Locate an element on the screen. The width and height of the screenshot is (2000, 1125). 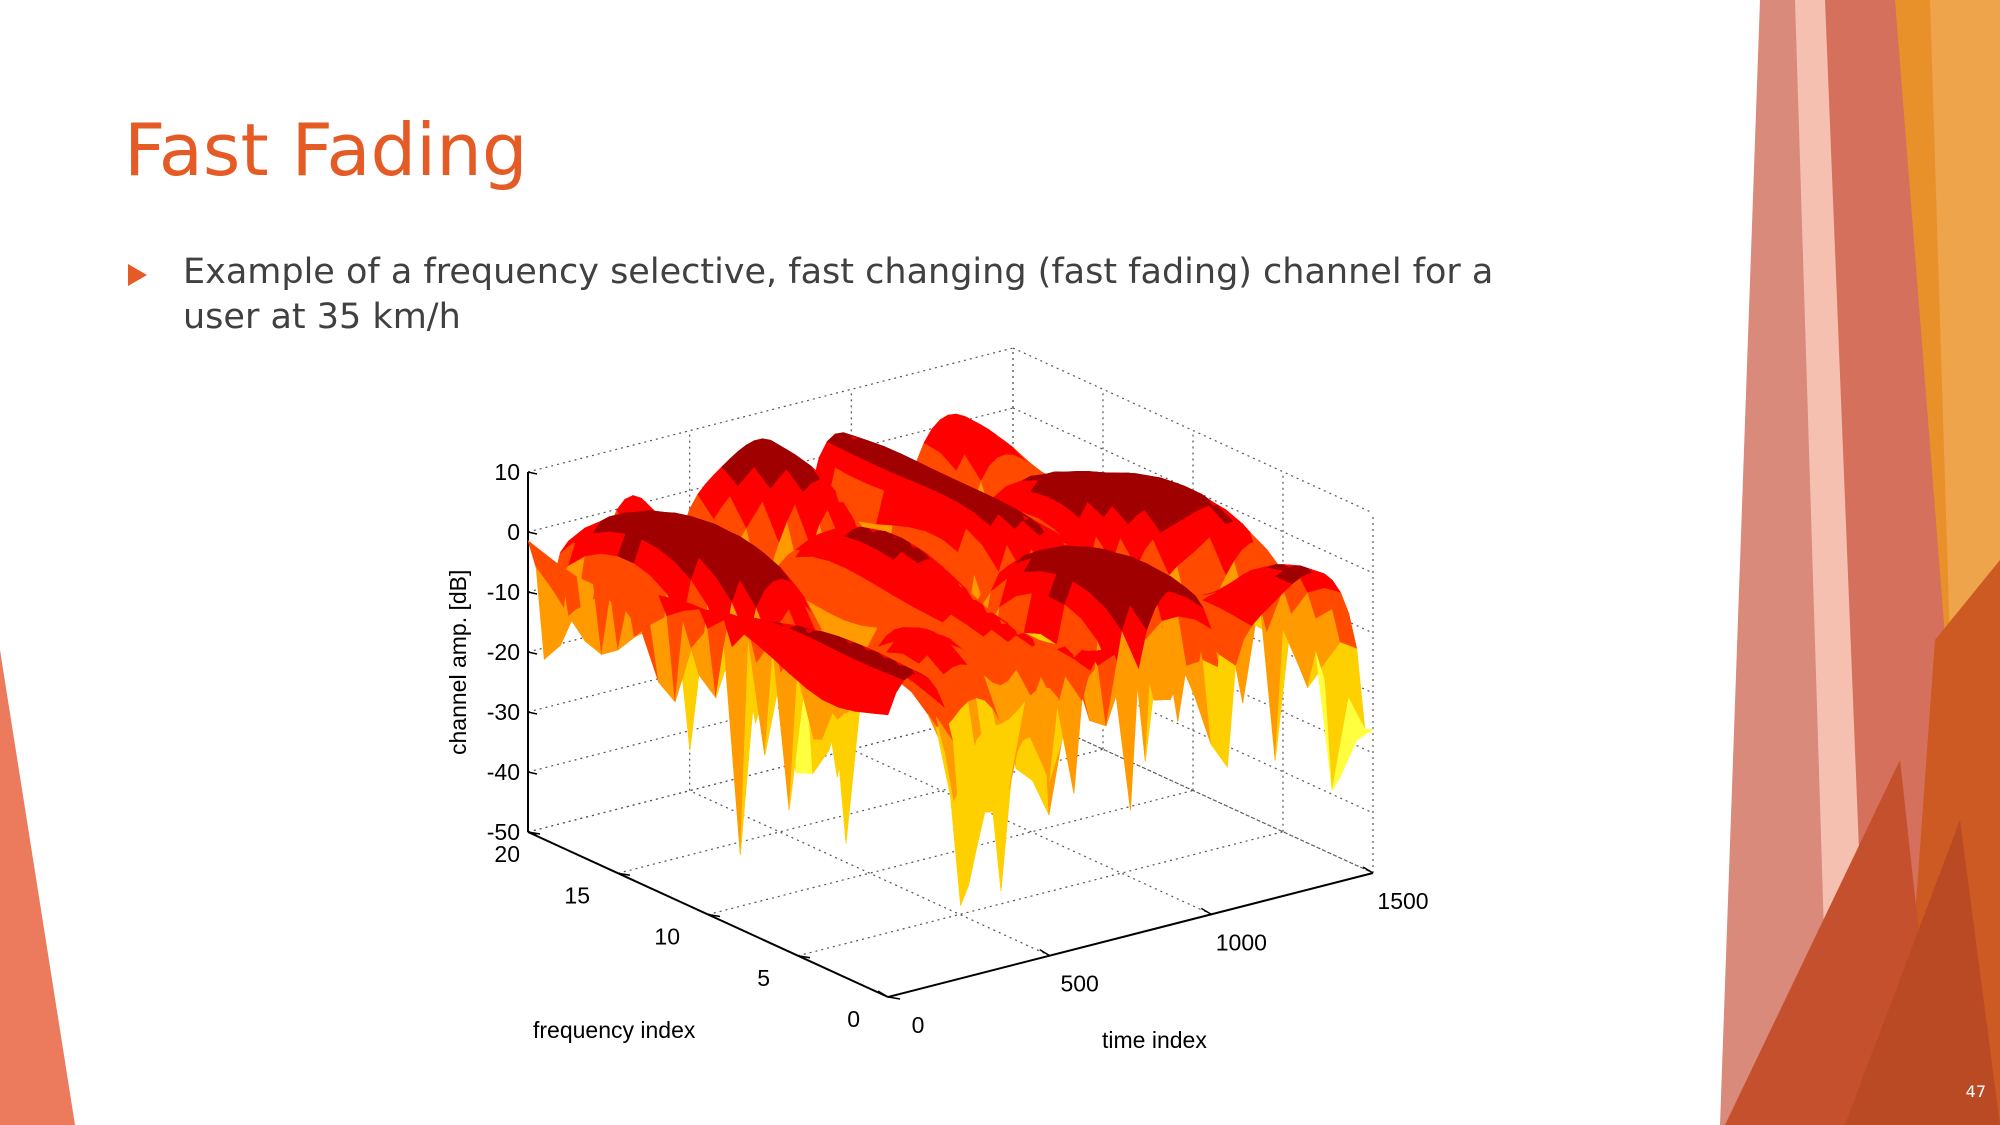
z-tick-label: -40 is located at coordinates (503, 772).